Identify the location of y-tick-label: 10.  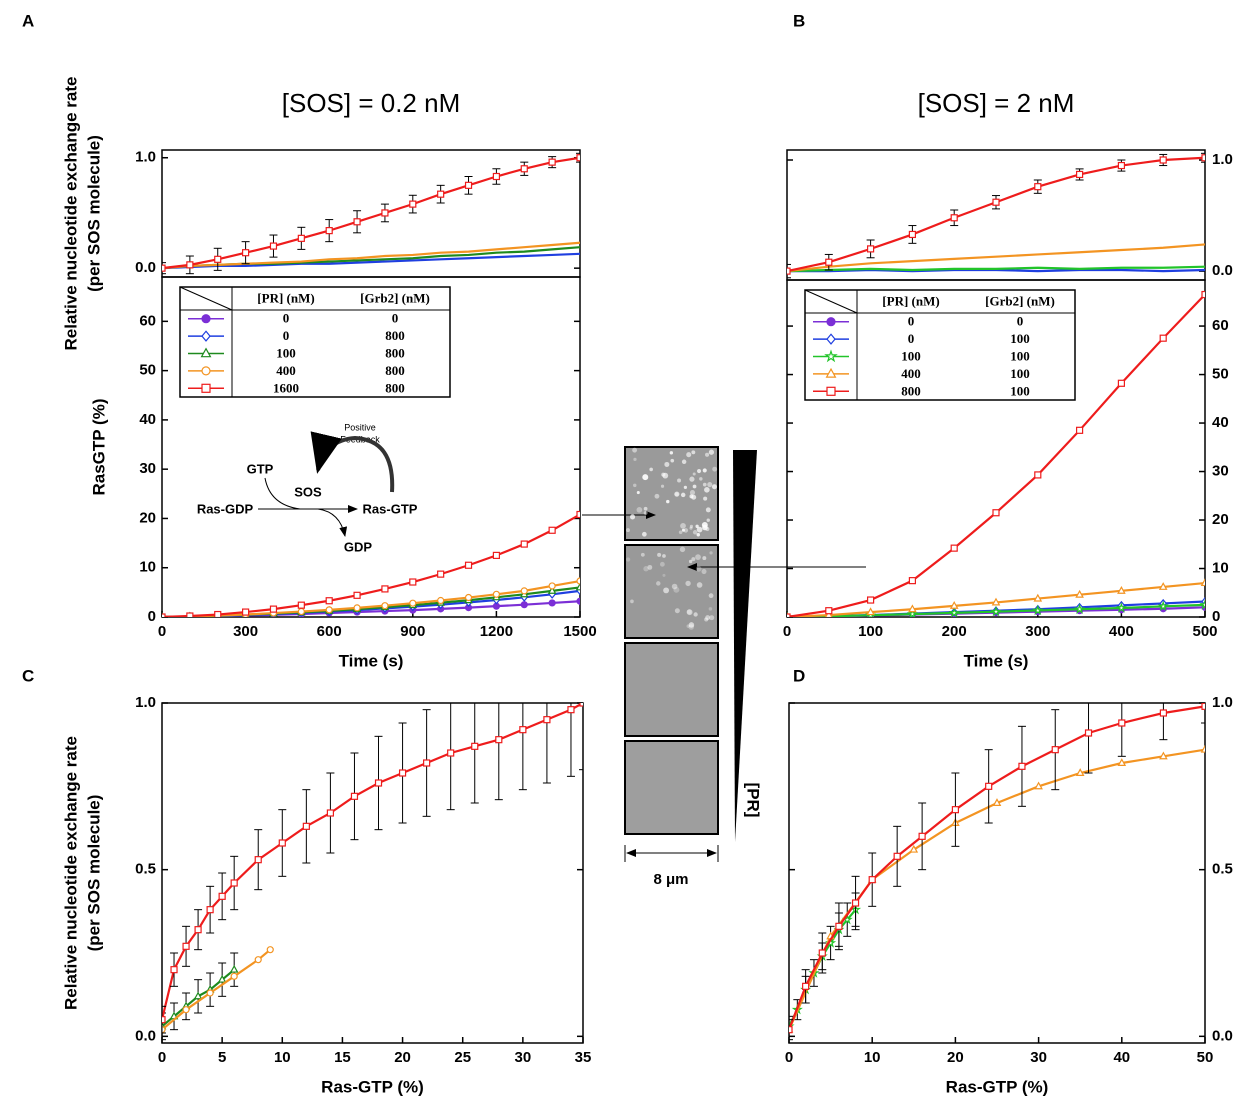
(1220, 567).